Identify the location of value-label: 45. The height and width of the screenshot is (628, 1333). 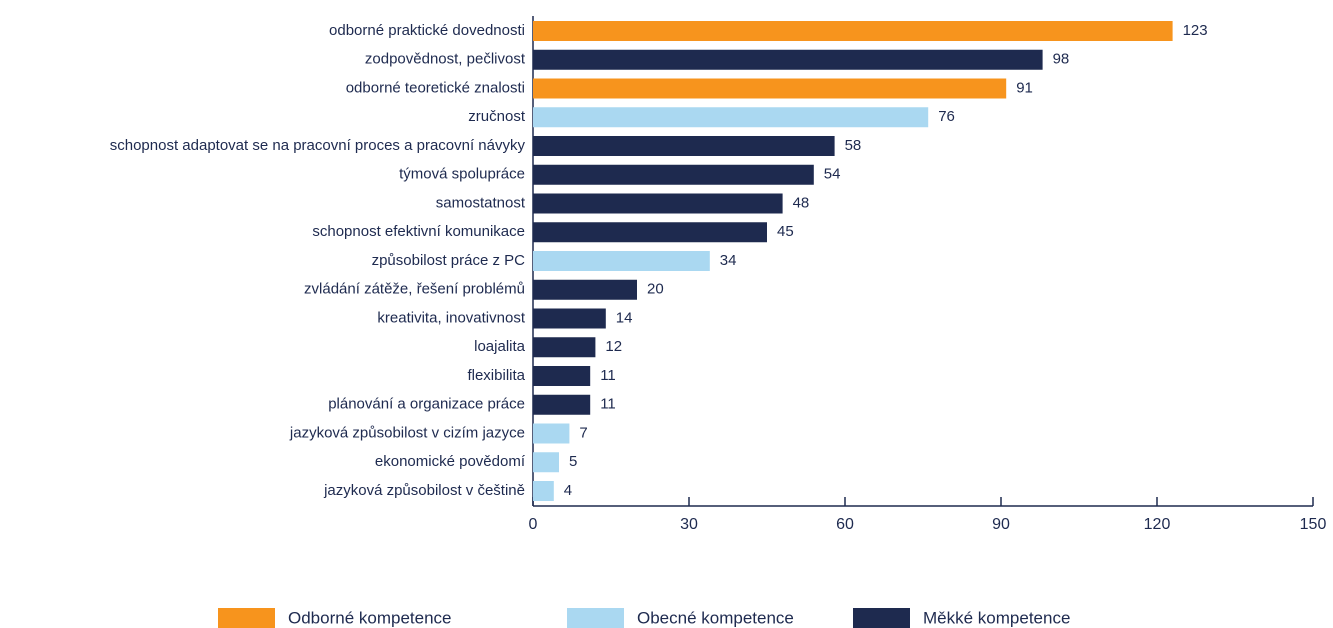
(785, 231).